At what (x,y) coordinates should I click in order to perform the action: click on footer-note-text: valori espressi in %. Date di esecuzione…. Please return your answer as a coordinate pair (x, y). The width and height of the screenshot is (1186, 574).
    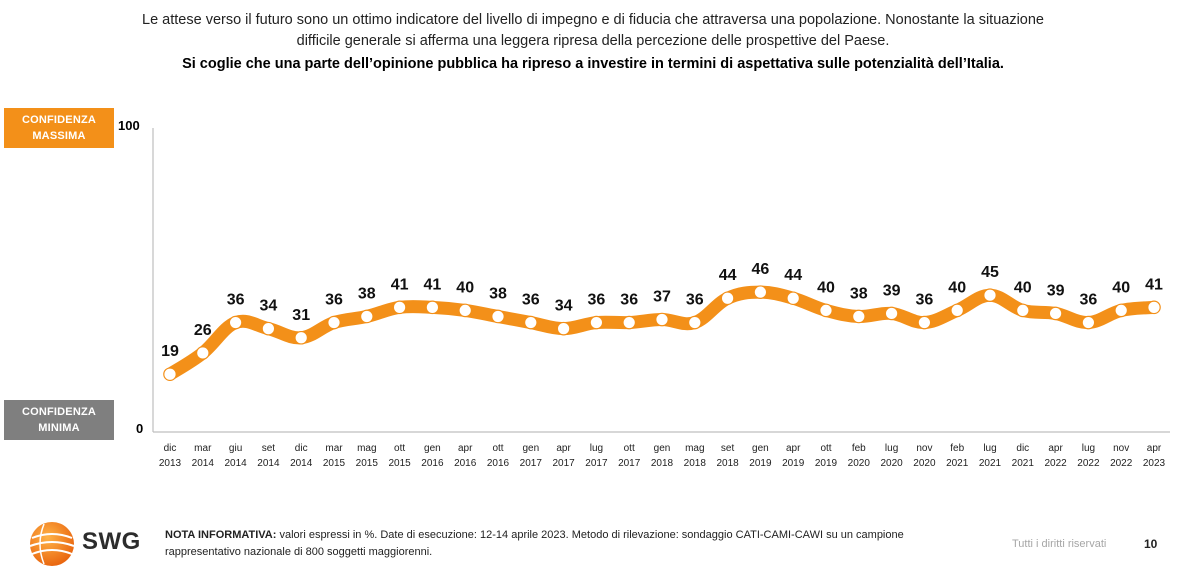
    Looking at the image, I should click on (534, 543).